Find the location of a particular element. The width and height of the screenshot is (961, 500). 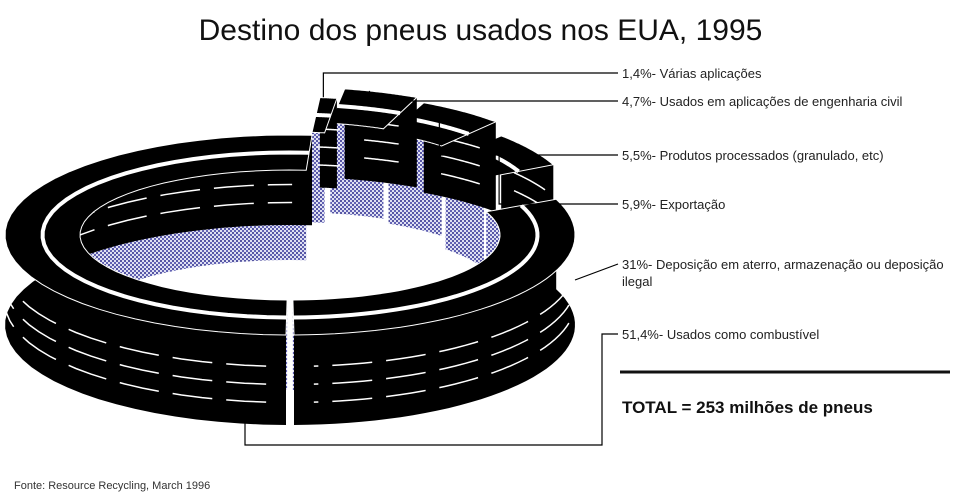

category-label: - Usados como combustível is located at coordinates (739, 334).